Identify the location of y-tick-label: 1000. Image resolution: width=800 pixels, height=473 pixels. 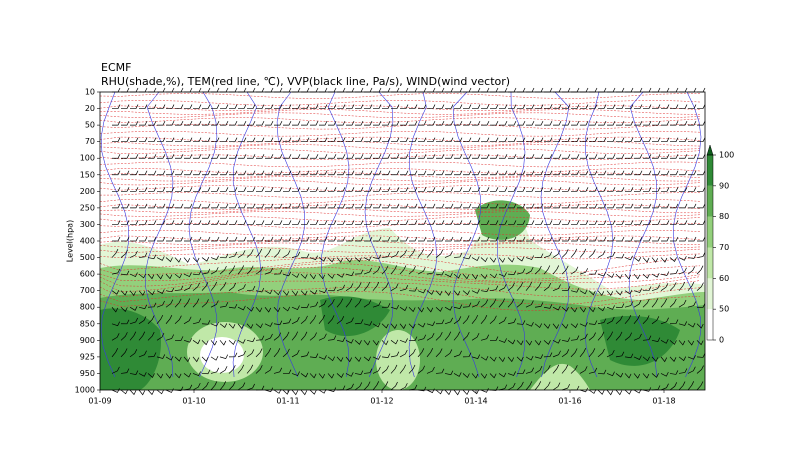
(85, 390).